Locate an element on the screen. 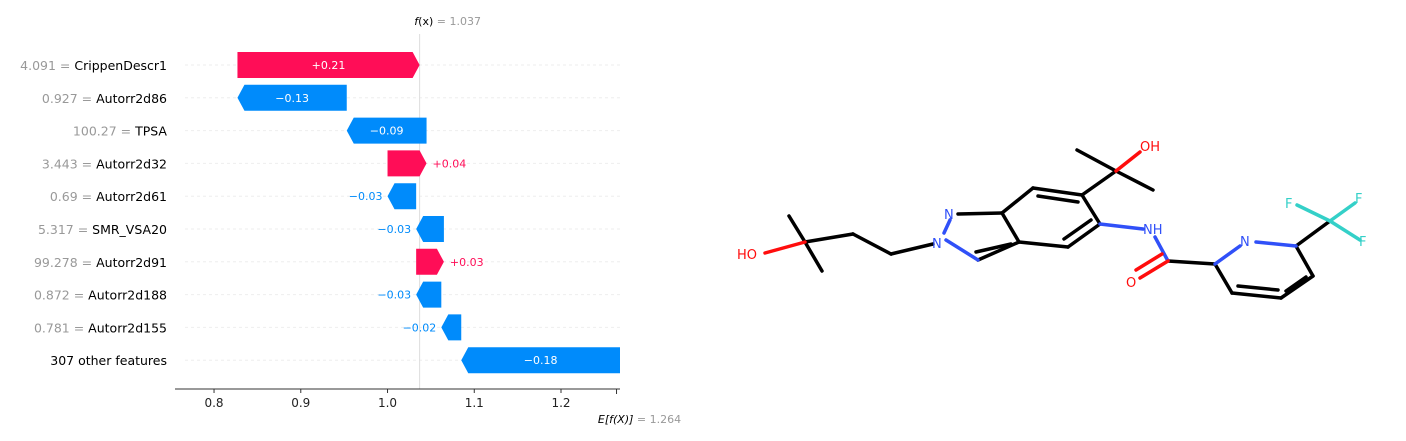  x-tick-label: 1.0 is located at coordinates (387, 403).